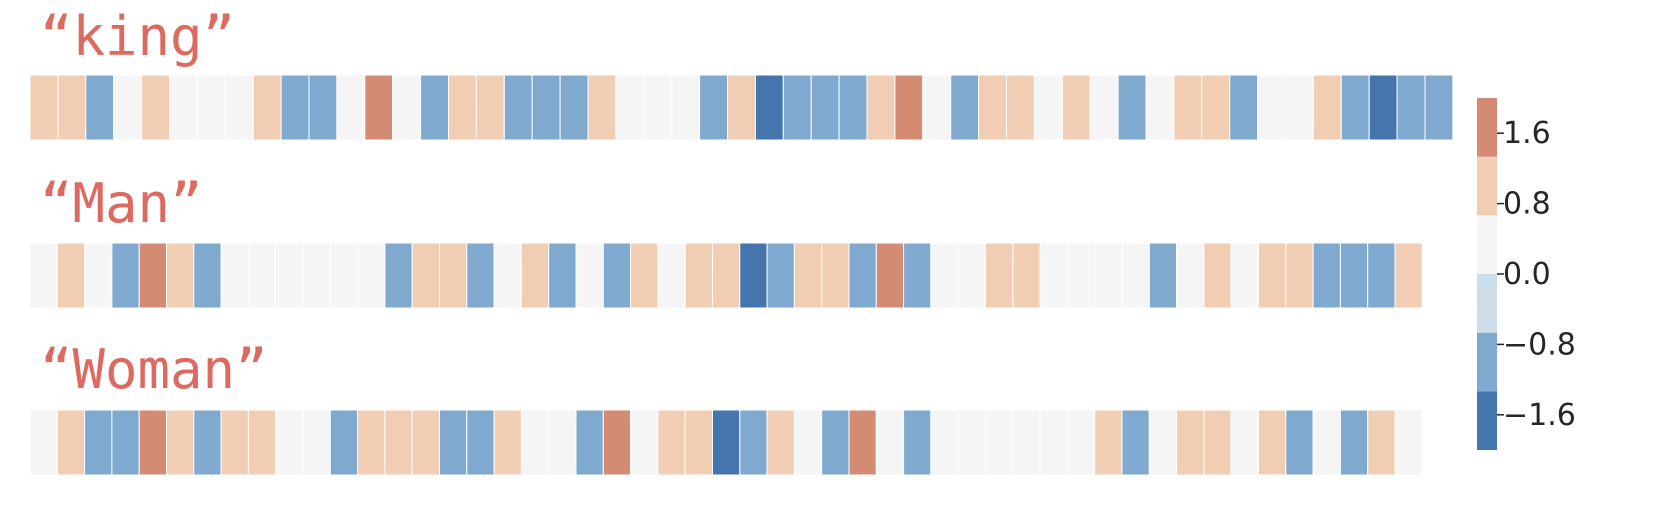 The height and width of the screenshot is (513, 1653). Describe the element at coordinates (1527, 204) in the screenshot. I see `colorbar-tick-label: 0.8` at that location.